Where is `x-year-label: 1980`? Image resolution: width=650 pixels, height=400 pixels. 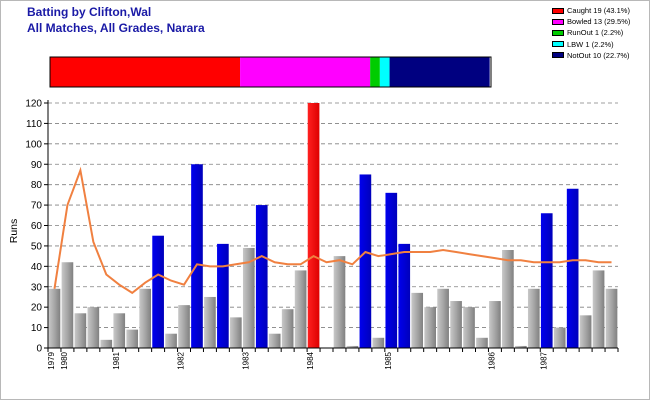 x-year-label: 1980 is located at coordinates (64, 360).